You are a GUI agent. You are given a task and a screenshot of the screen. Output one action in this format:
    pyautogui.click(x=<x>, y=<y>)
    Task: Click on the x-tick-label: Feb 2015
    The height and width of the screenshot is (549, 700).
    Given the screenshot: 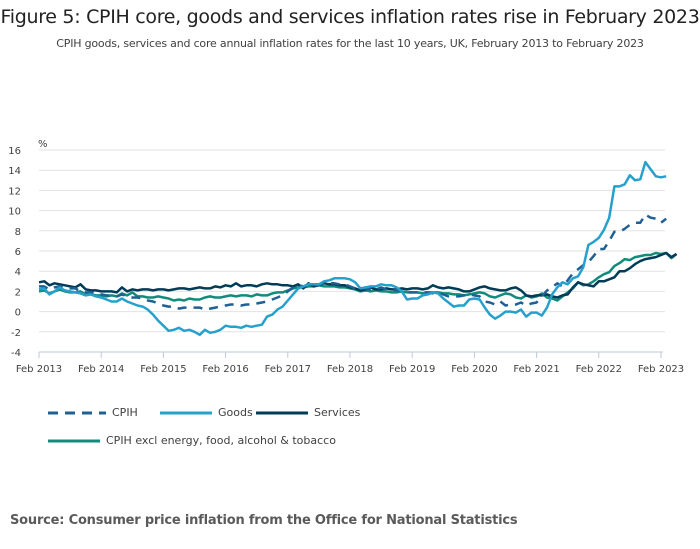 What is the action you would take?
    pyautogui.click(x=163, y=369)
    